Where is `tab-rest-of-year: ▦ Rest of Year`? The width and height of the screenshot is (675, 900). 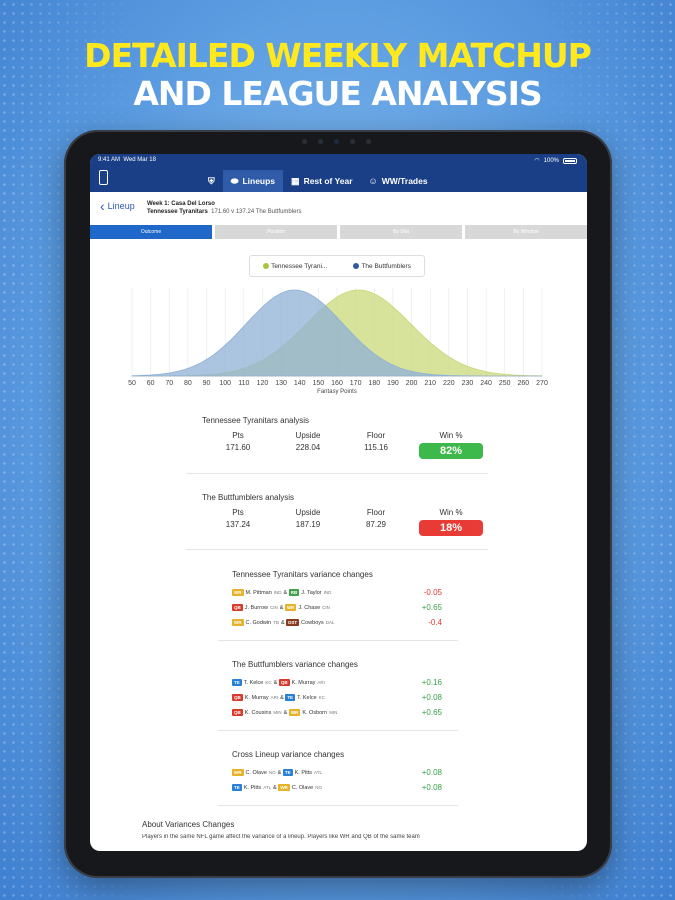
tab-rest-of-year: ▦ Rest of Year is located at coordinates (322, 181).